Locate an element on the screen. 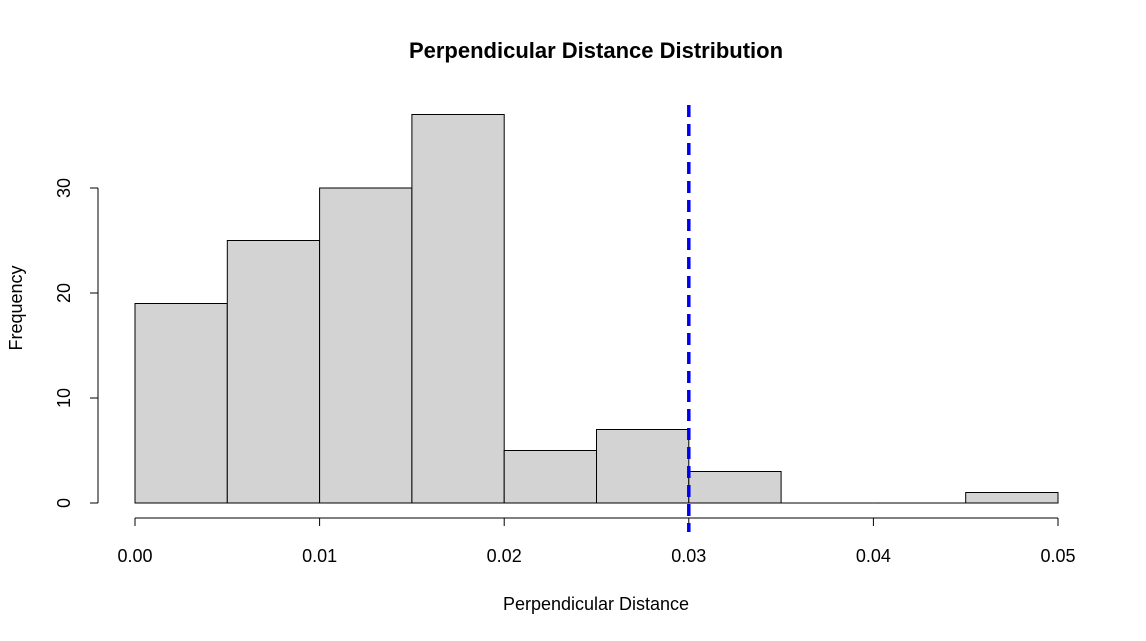 This screenshot has width=1146, height=641. x-axis-label: Perpendicular Distance is located at coordinates (596, 604).